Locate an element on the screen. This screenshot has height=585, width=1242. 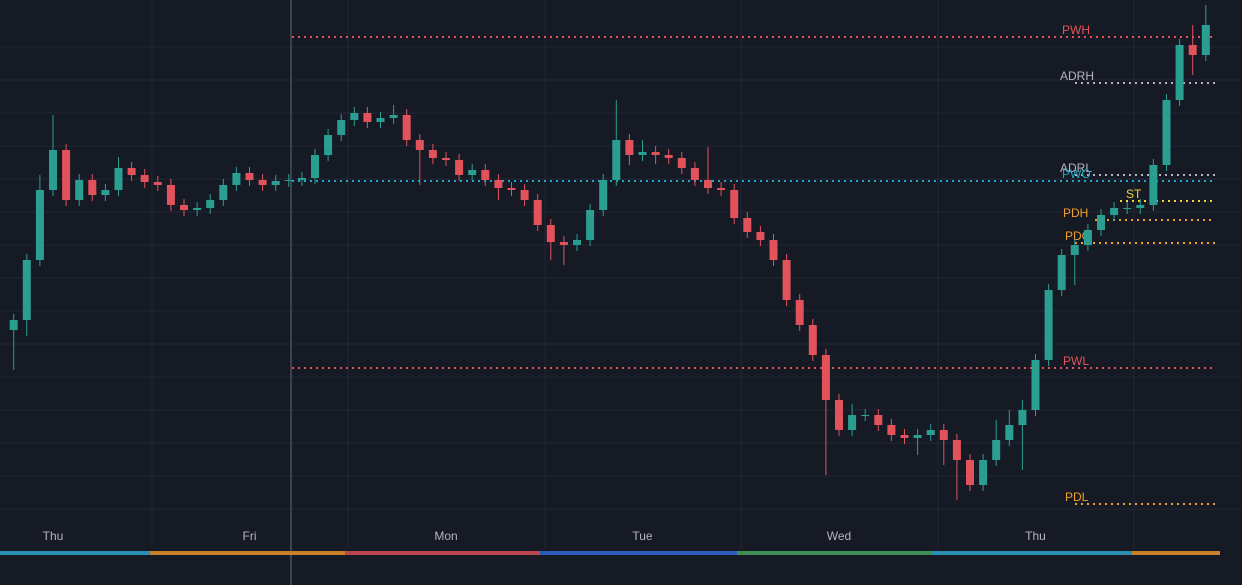
level-label: PDL is located at coordinates (1077, 497).